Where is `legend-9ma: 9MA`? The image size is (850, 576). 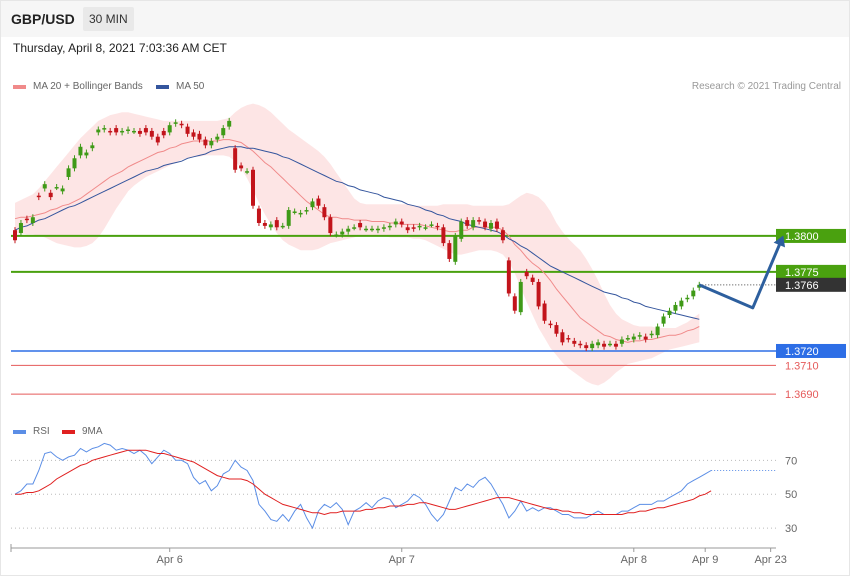
legend-9ma: 9MA is located at coordinates (82, 431).